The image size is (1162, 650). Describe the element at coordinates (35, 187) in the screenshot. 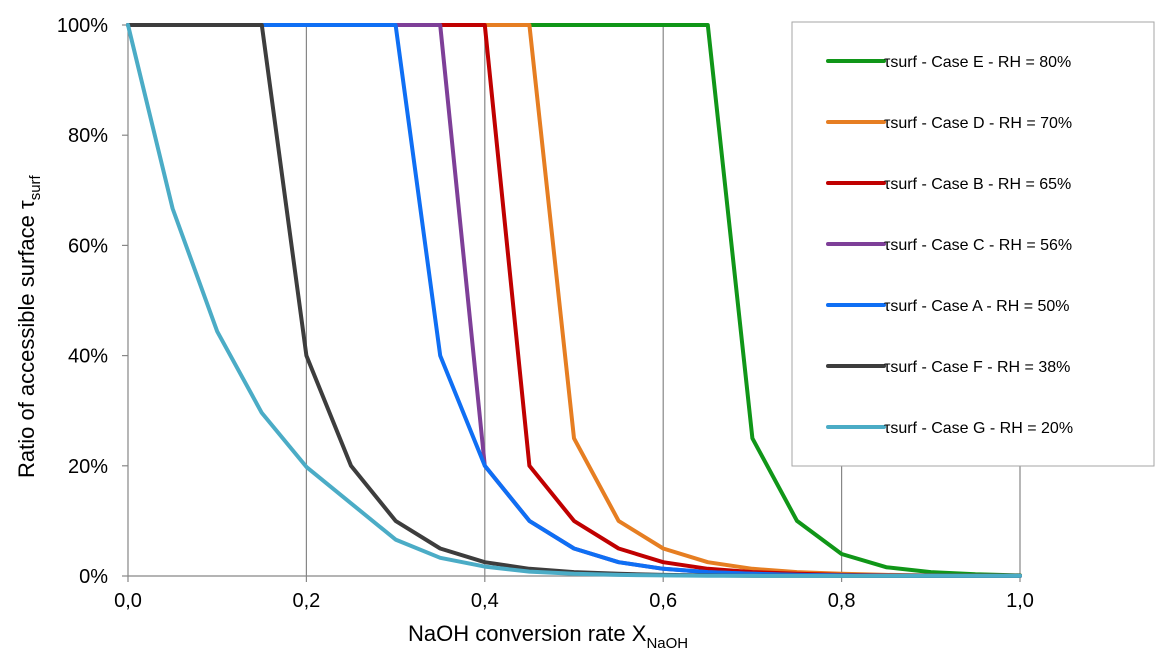

I see `y-axis-title-subscript: surf` at that location.